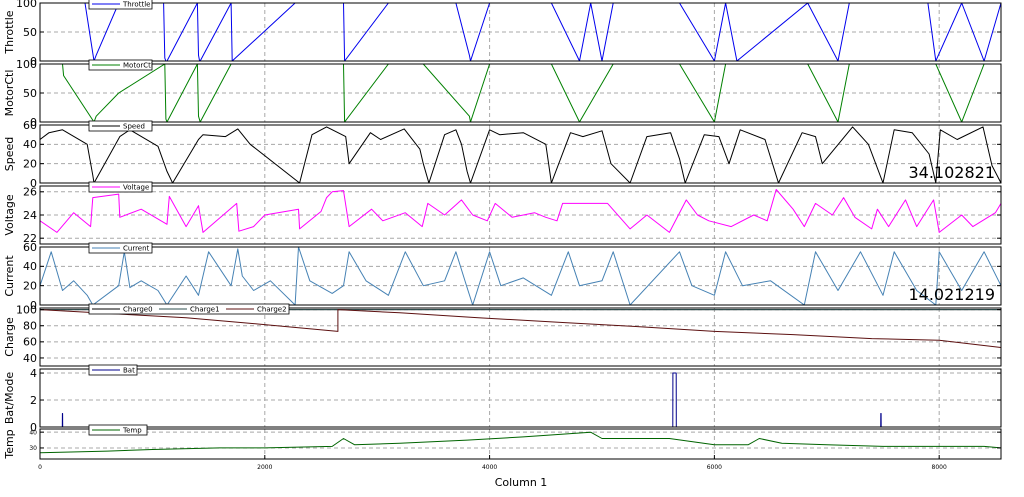 The height and width of the screenshot is (497, 1024). Describe the element at coordinates (136, 5) in the screenshot. I see `legend-label: Throttle` at that location.